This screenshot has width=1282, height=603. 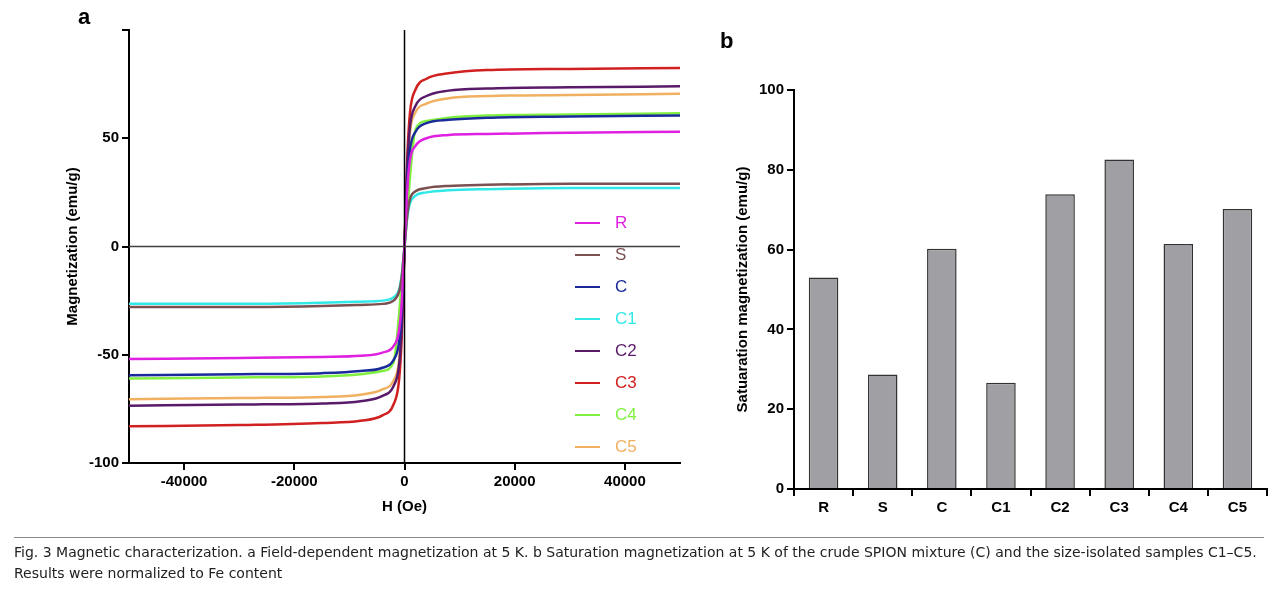 What do you see at coordinates (1237, 507) in the screenshot?
I see `x-tick-label: C5` at bounding box center [1237, 507].